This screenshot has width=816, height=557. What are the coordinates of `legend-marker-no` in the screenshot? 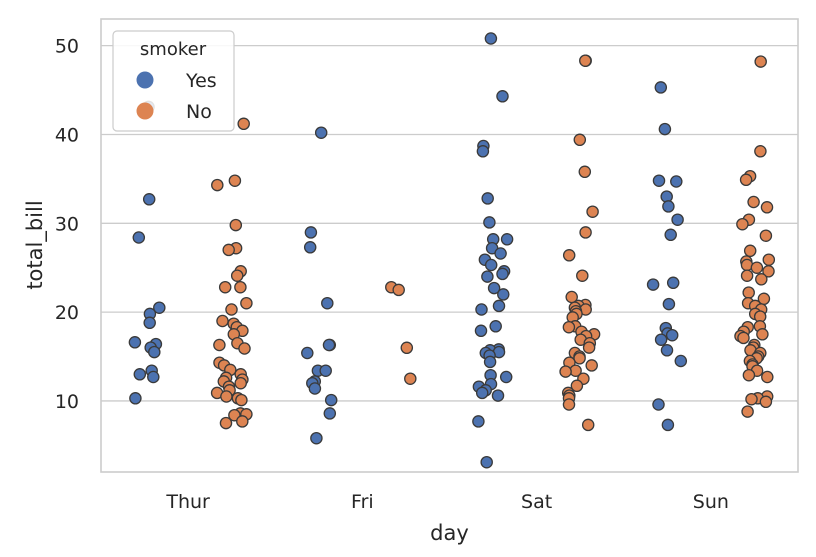 It's located at (145, 111).